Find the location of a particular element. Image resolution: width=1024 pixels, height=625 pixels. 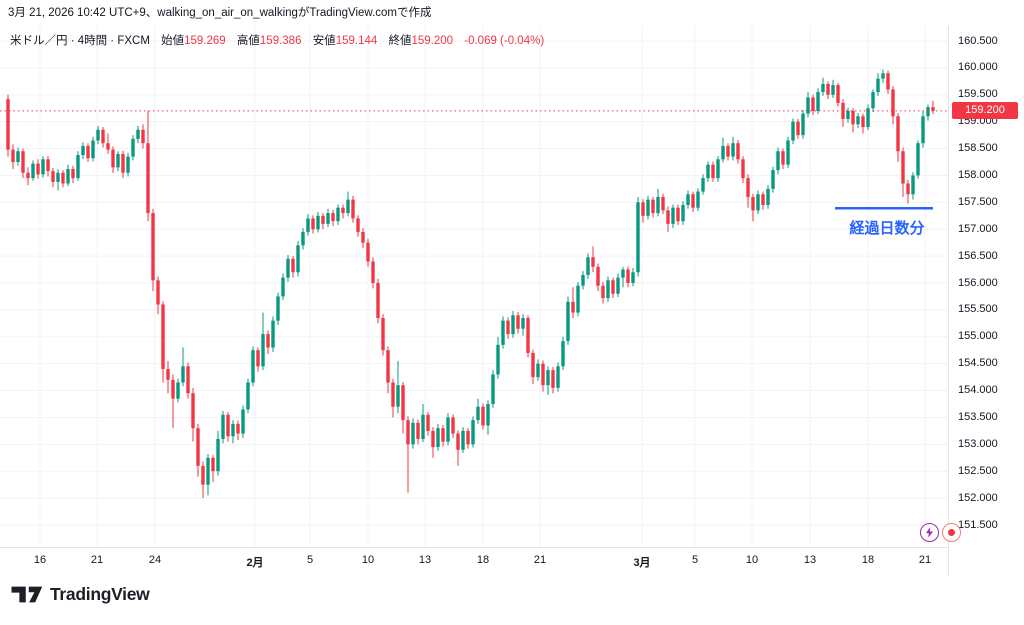

annotation-label: 経過日数分 is located at coordinates (886, 228).